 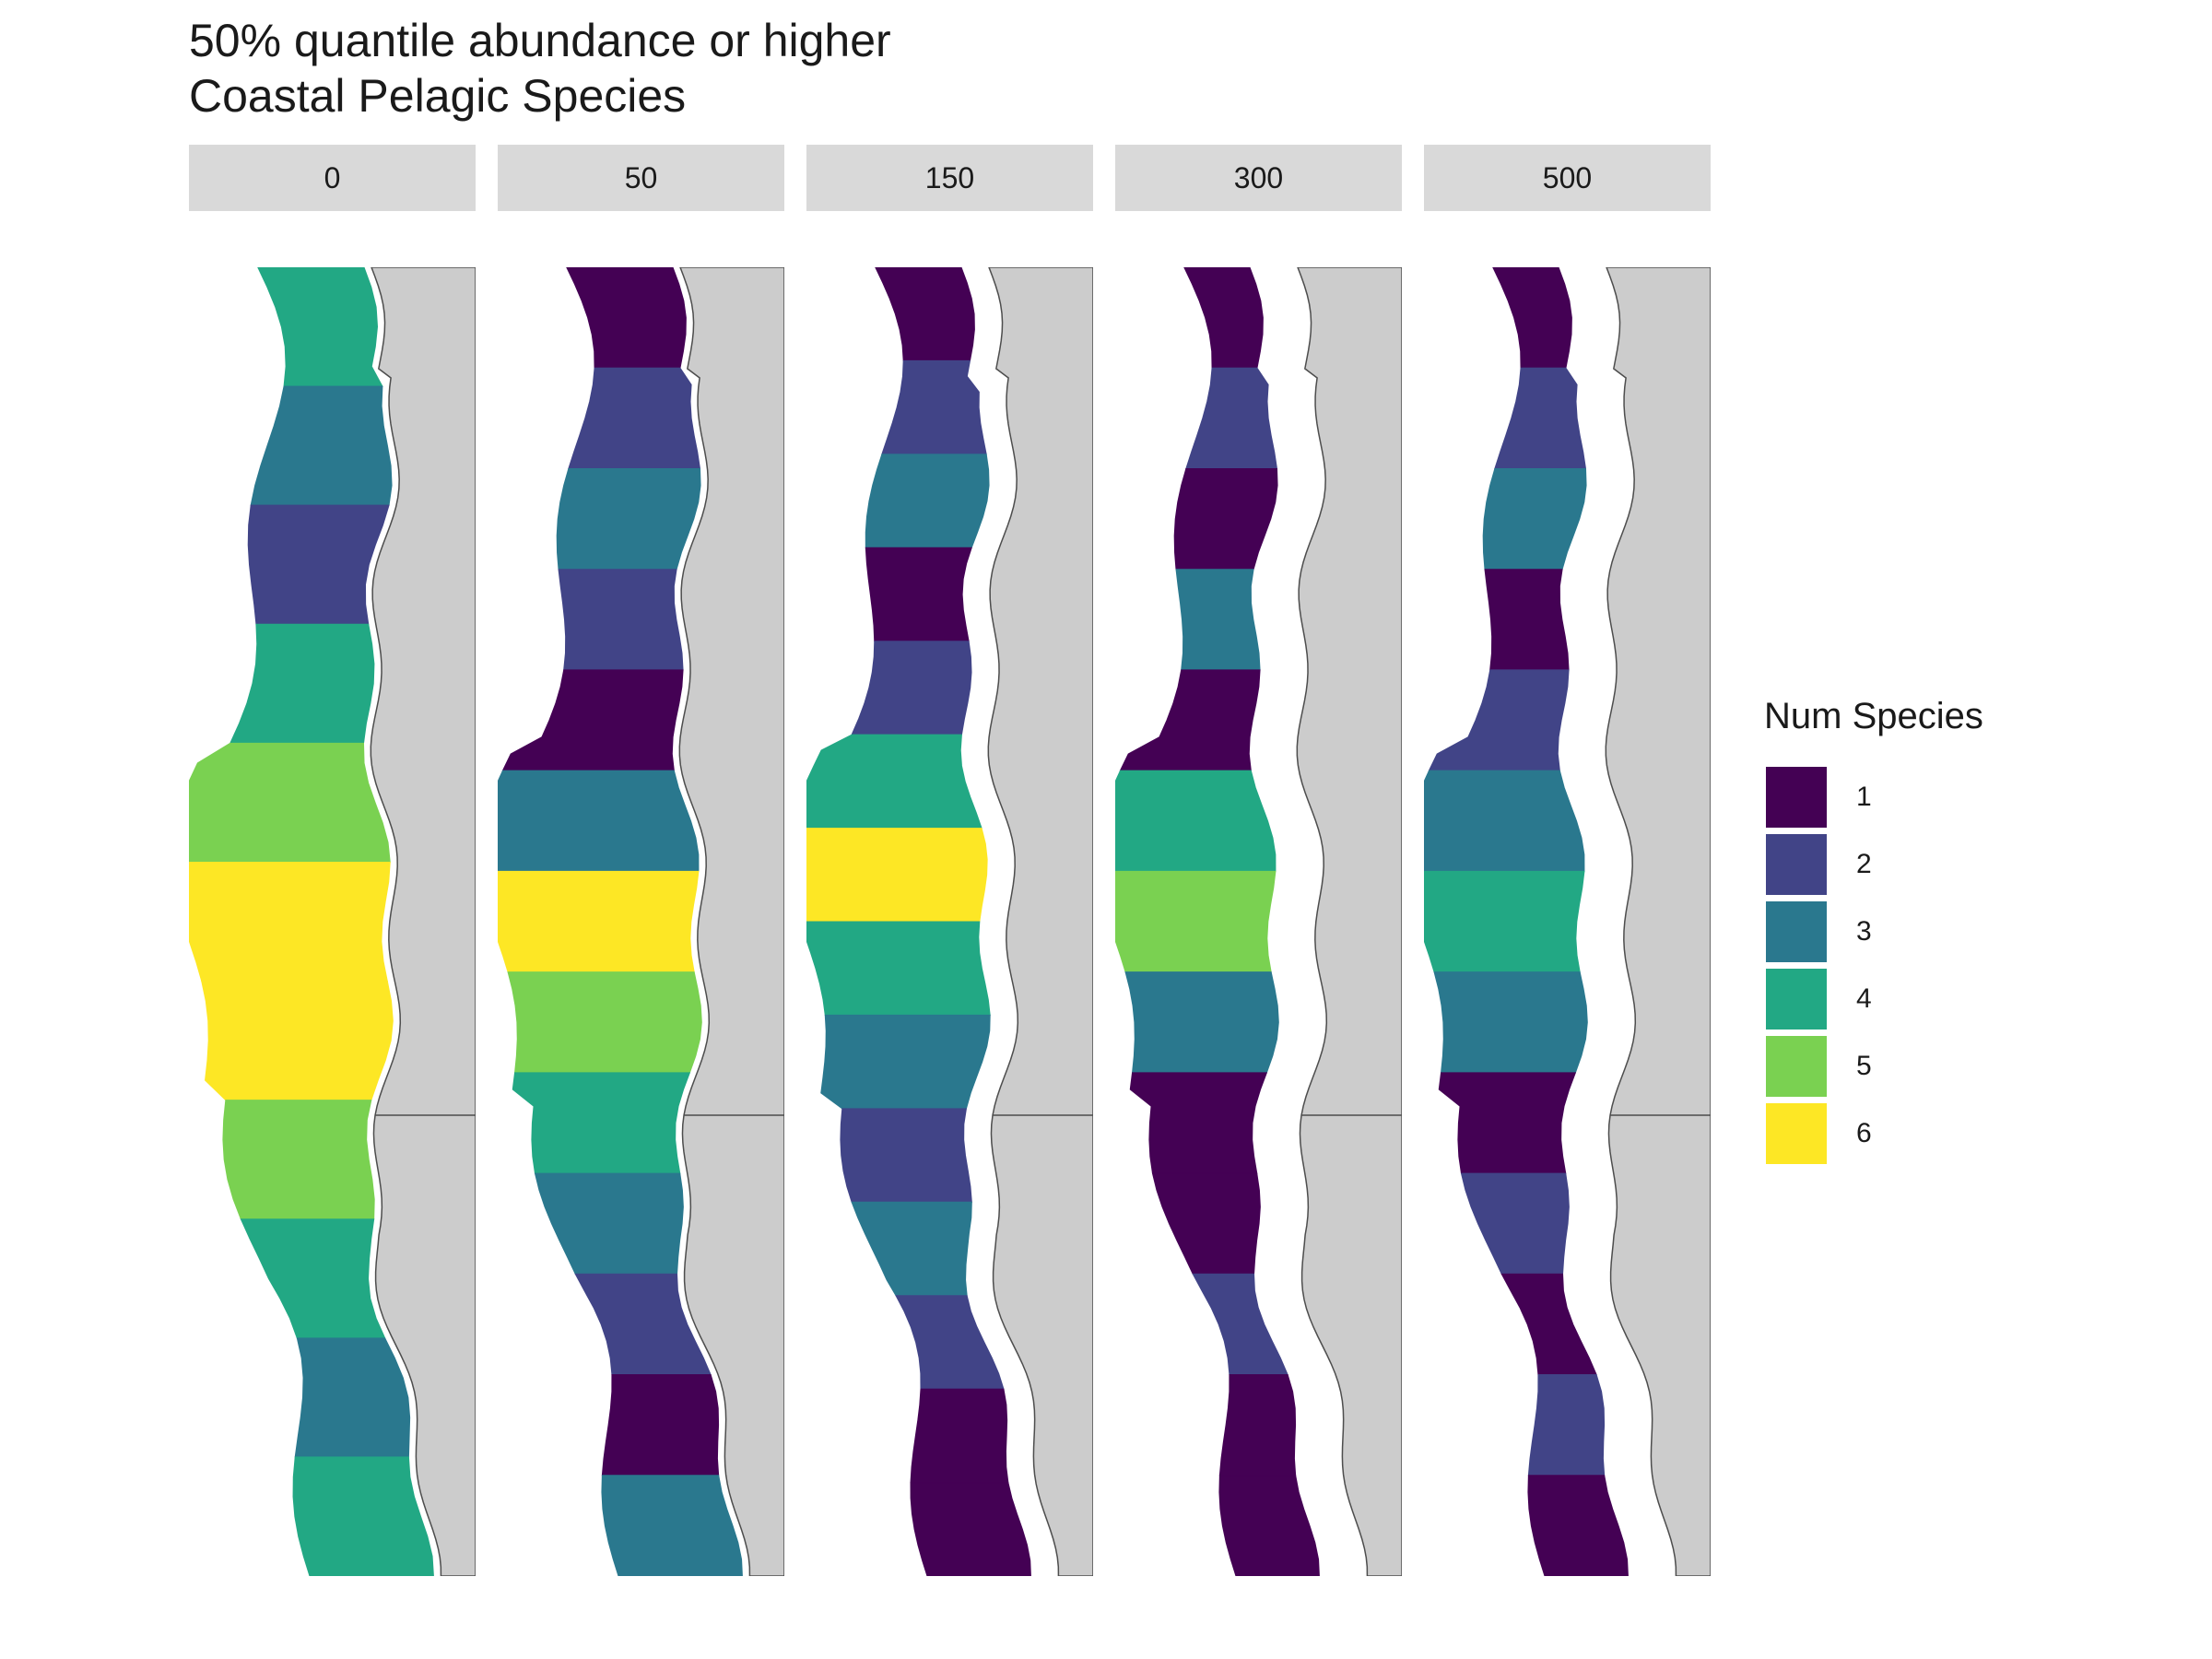 What do you see at coordinates (641, 178) in the screenshot?
I see `facet-strip-label: 50` at bounding box center [641, 178].